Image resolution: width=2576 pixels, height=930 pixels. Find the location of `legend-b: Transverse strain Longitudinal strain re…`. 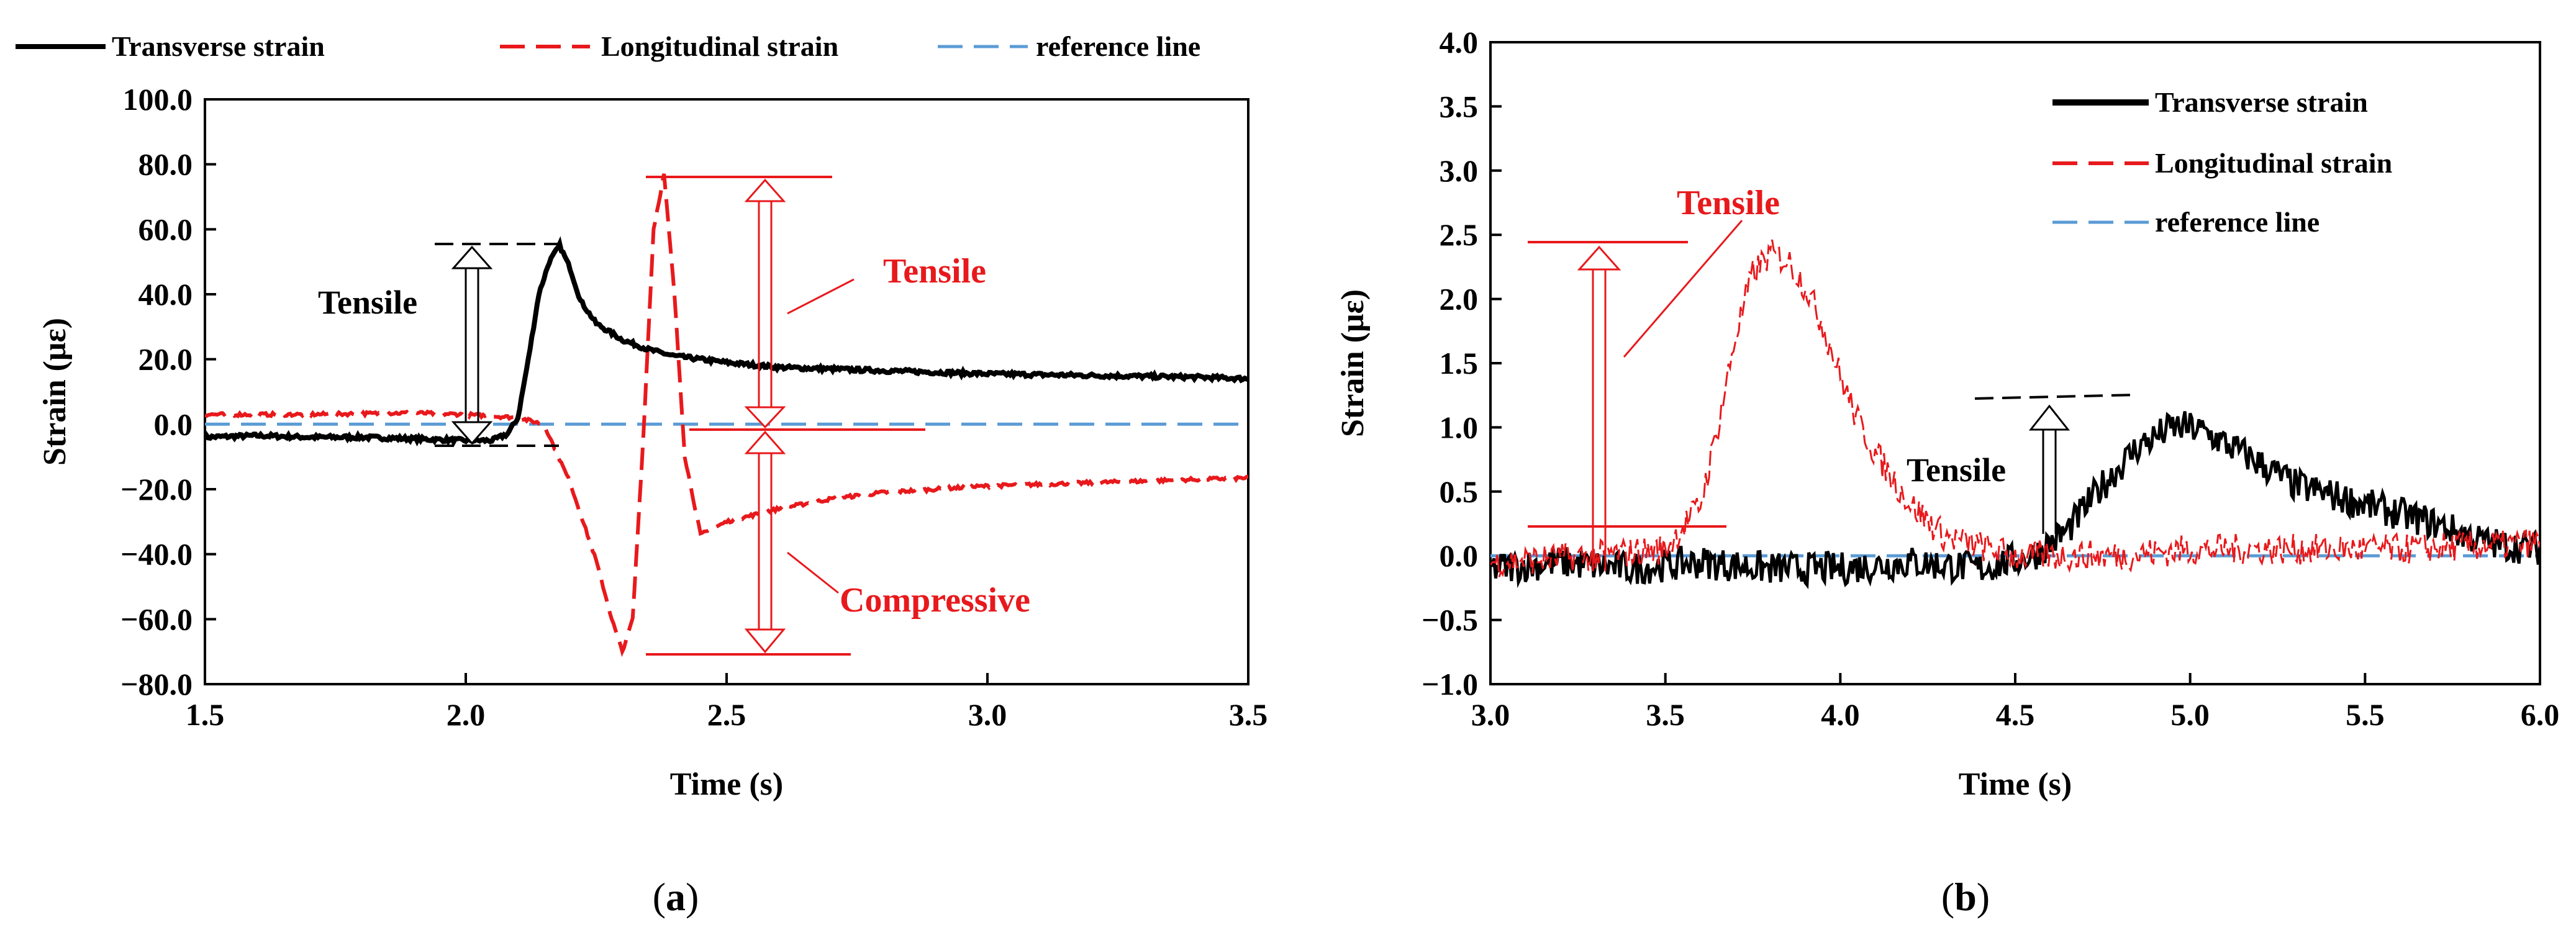

legend-b: Transverse strain Longitudinal strain re… is located at coordinates (2222, 162).